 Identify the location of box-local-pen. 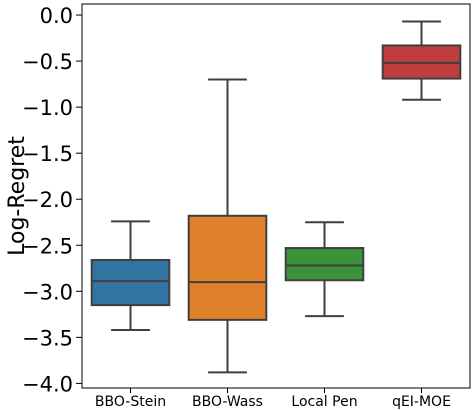
(324, 269).